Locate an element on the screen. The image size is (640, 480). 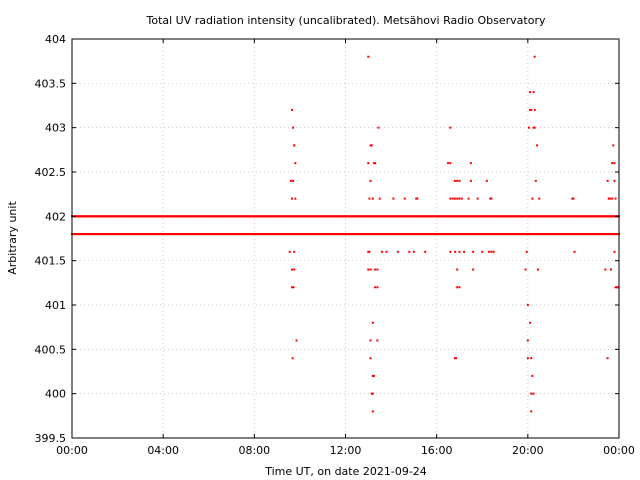
y-tick-label: 401 is located at coordinates (55, 305).